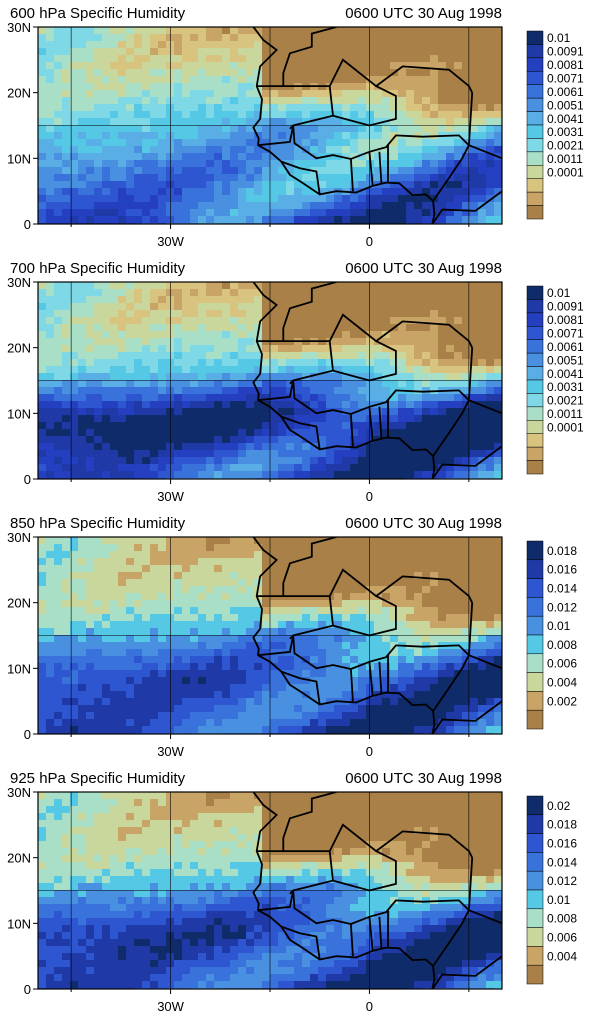 The image size is (600, 1020). I want to click on humidity-field, so click(270, 890).